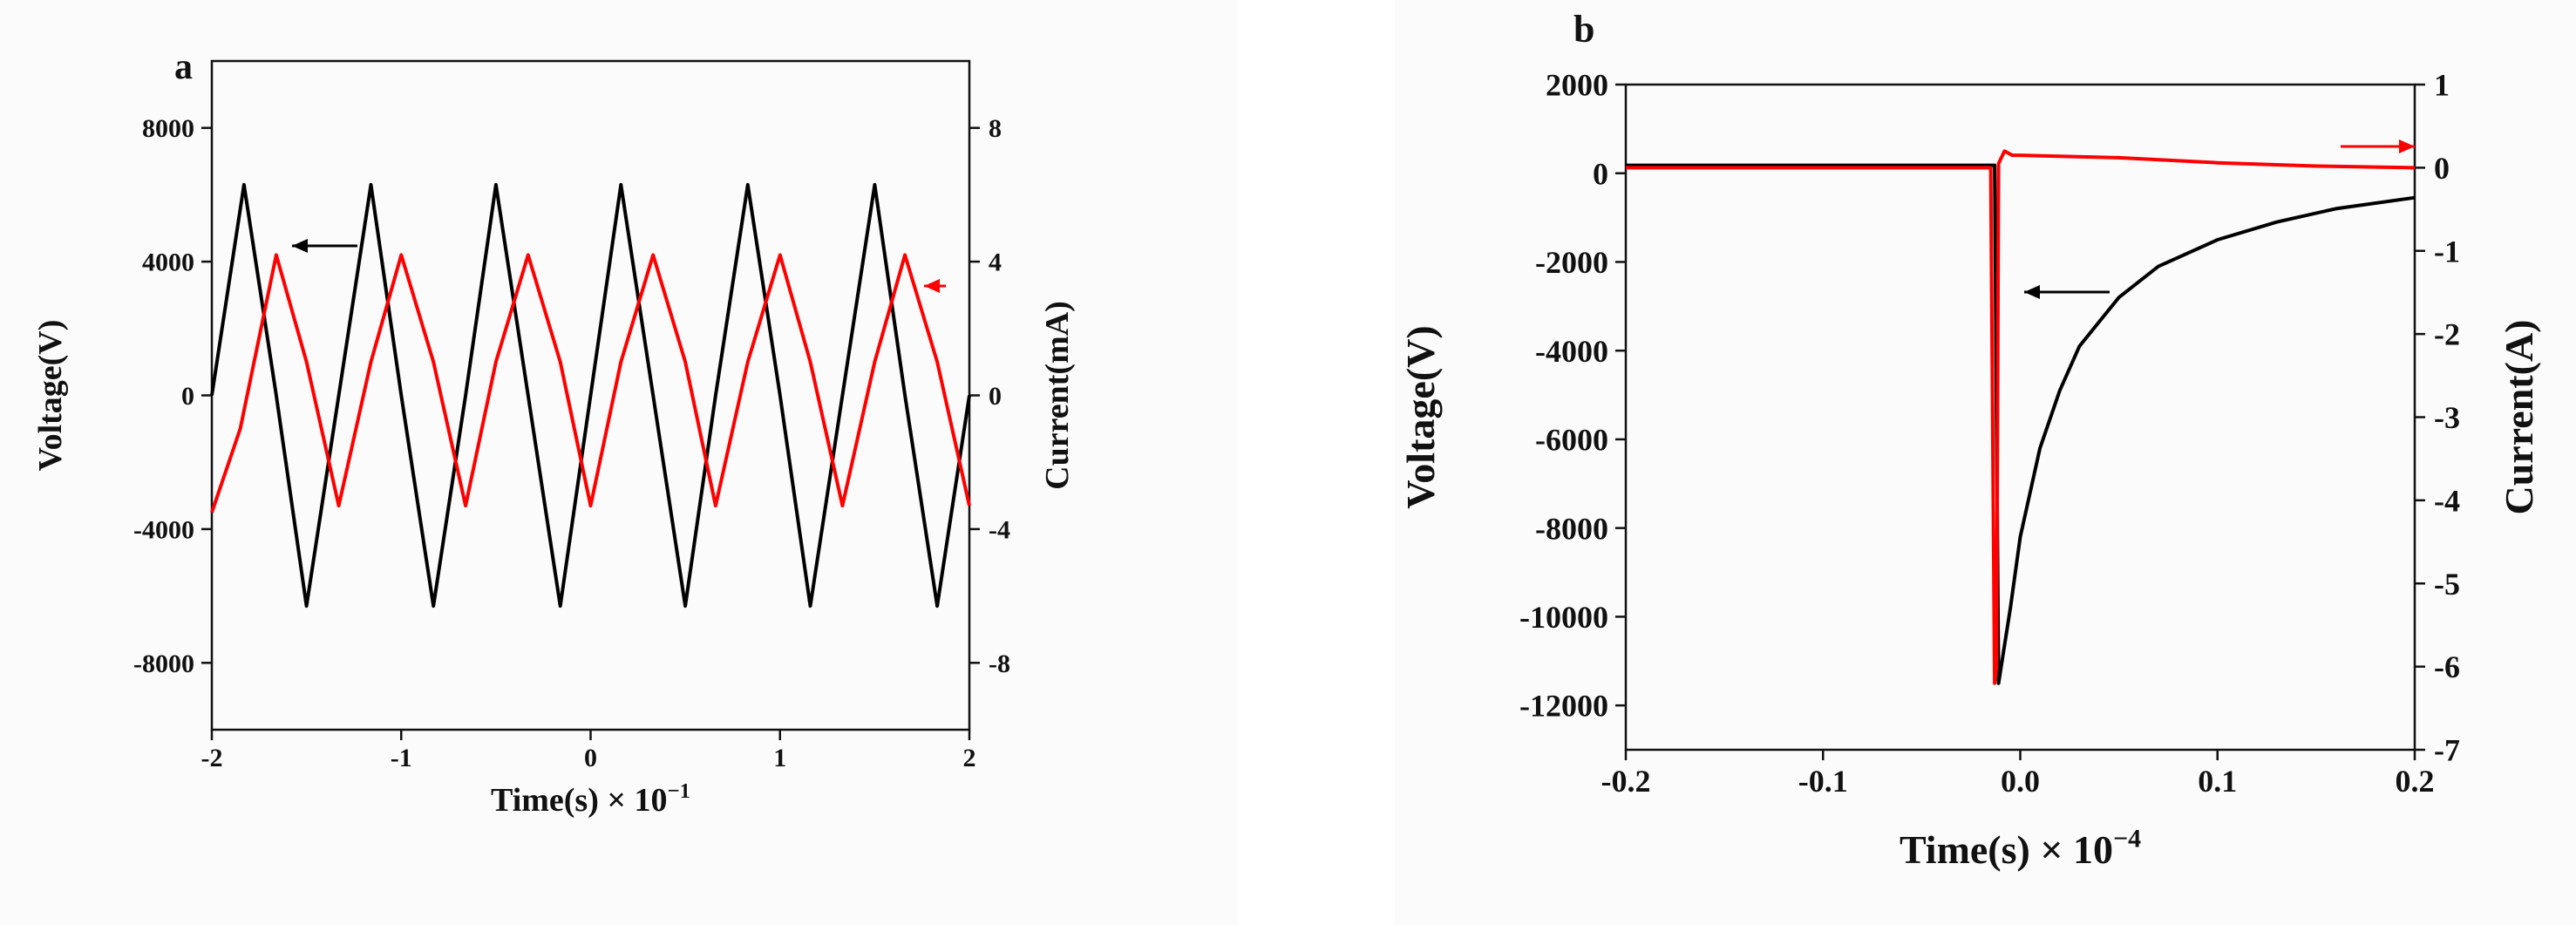 Image resolution: width=2576 pixels, height=925 pixels. Describe the element at coordinates (779, 758) in the screenshot. I see `x-tick-label: 1` at that location.